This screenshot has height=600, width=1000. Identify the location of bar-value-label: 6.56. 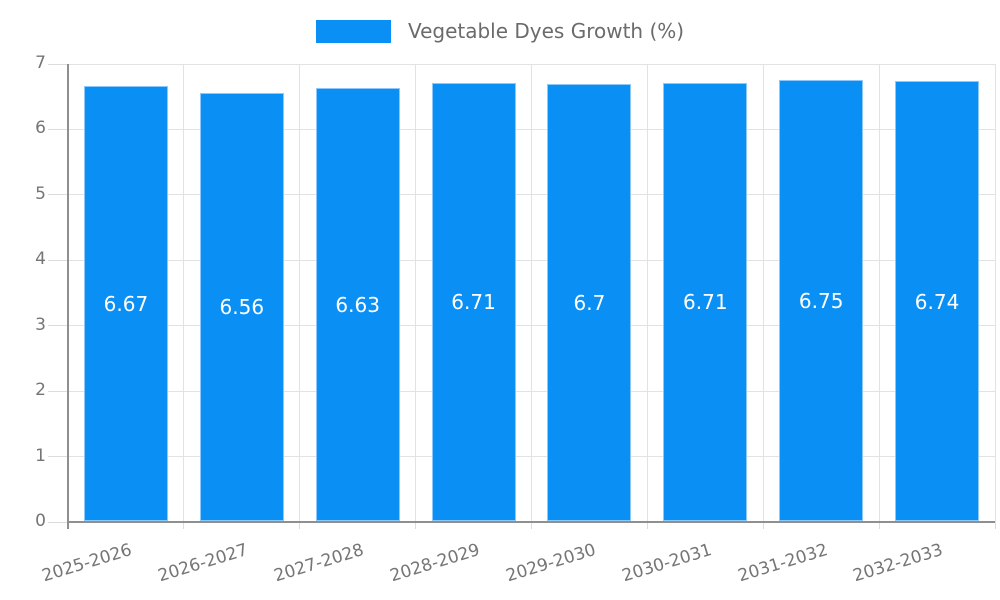
(242, 307).